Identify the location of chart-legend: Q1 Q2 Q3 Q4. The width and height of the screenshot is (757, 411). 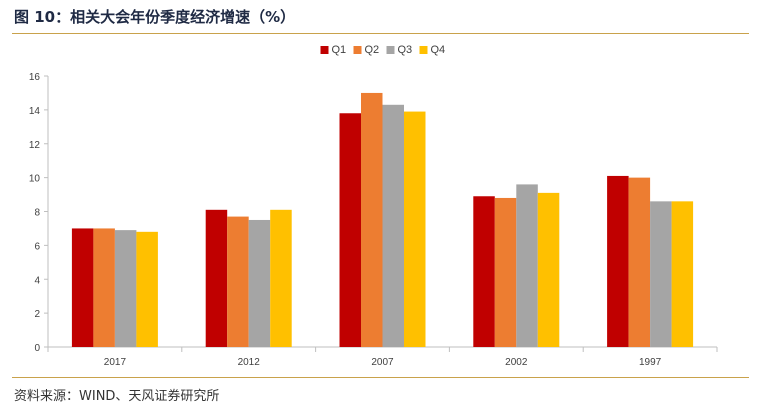
(383, 50).